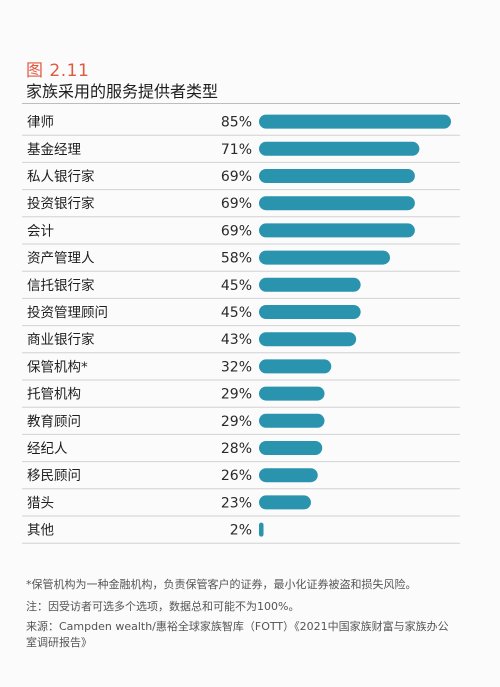 Image resolution: width=500 pixels, height=687 pixels. I want to click on value-label: 26%, so click(236, 476).